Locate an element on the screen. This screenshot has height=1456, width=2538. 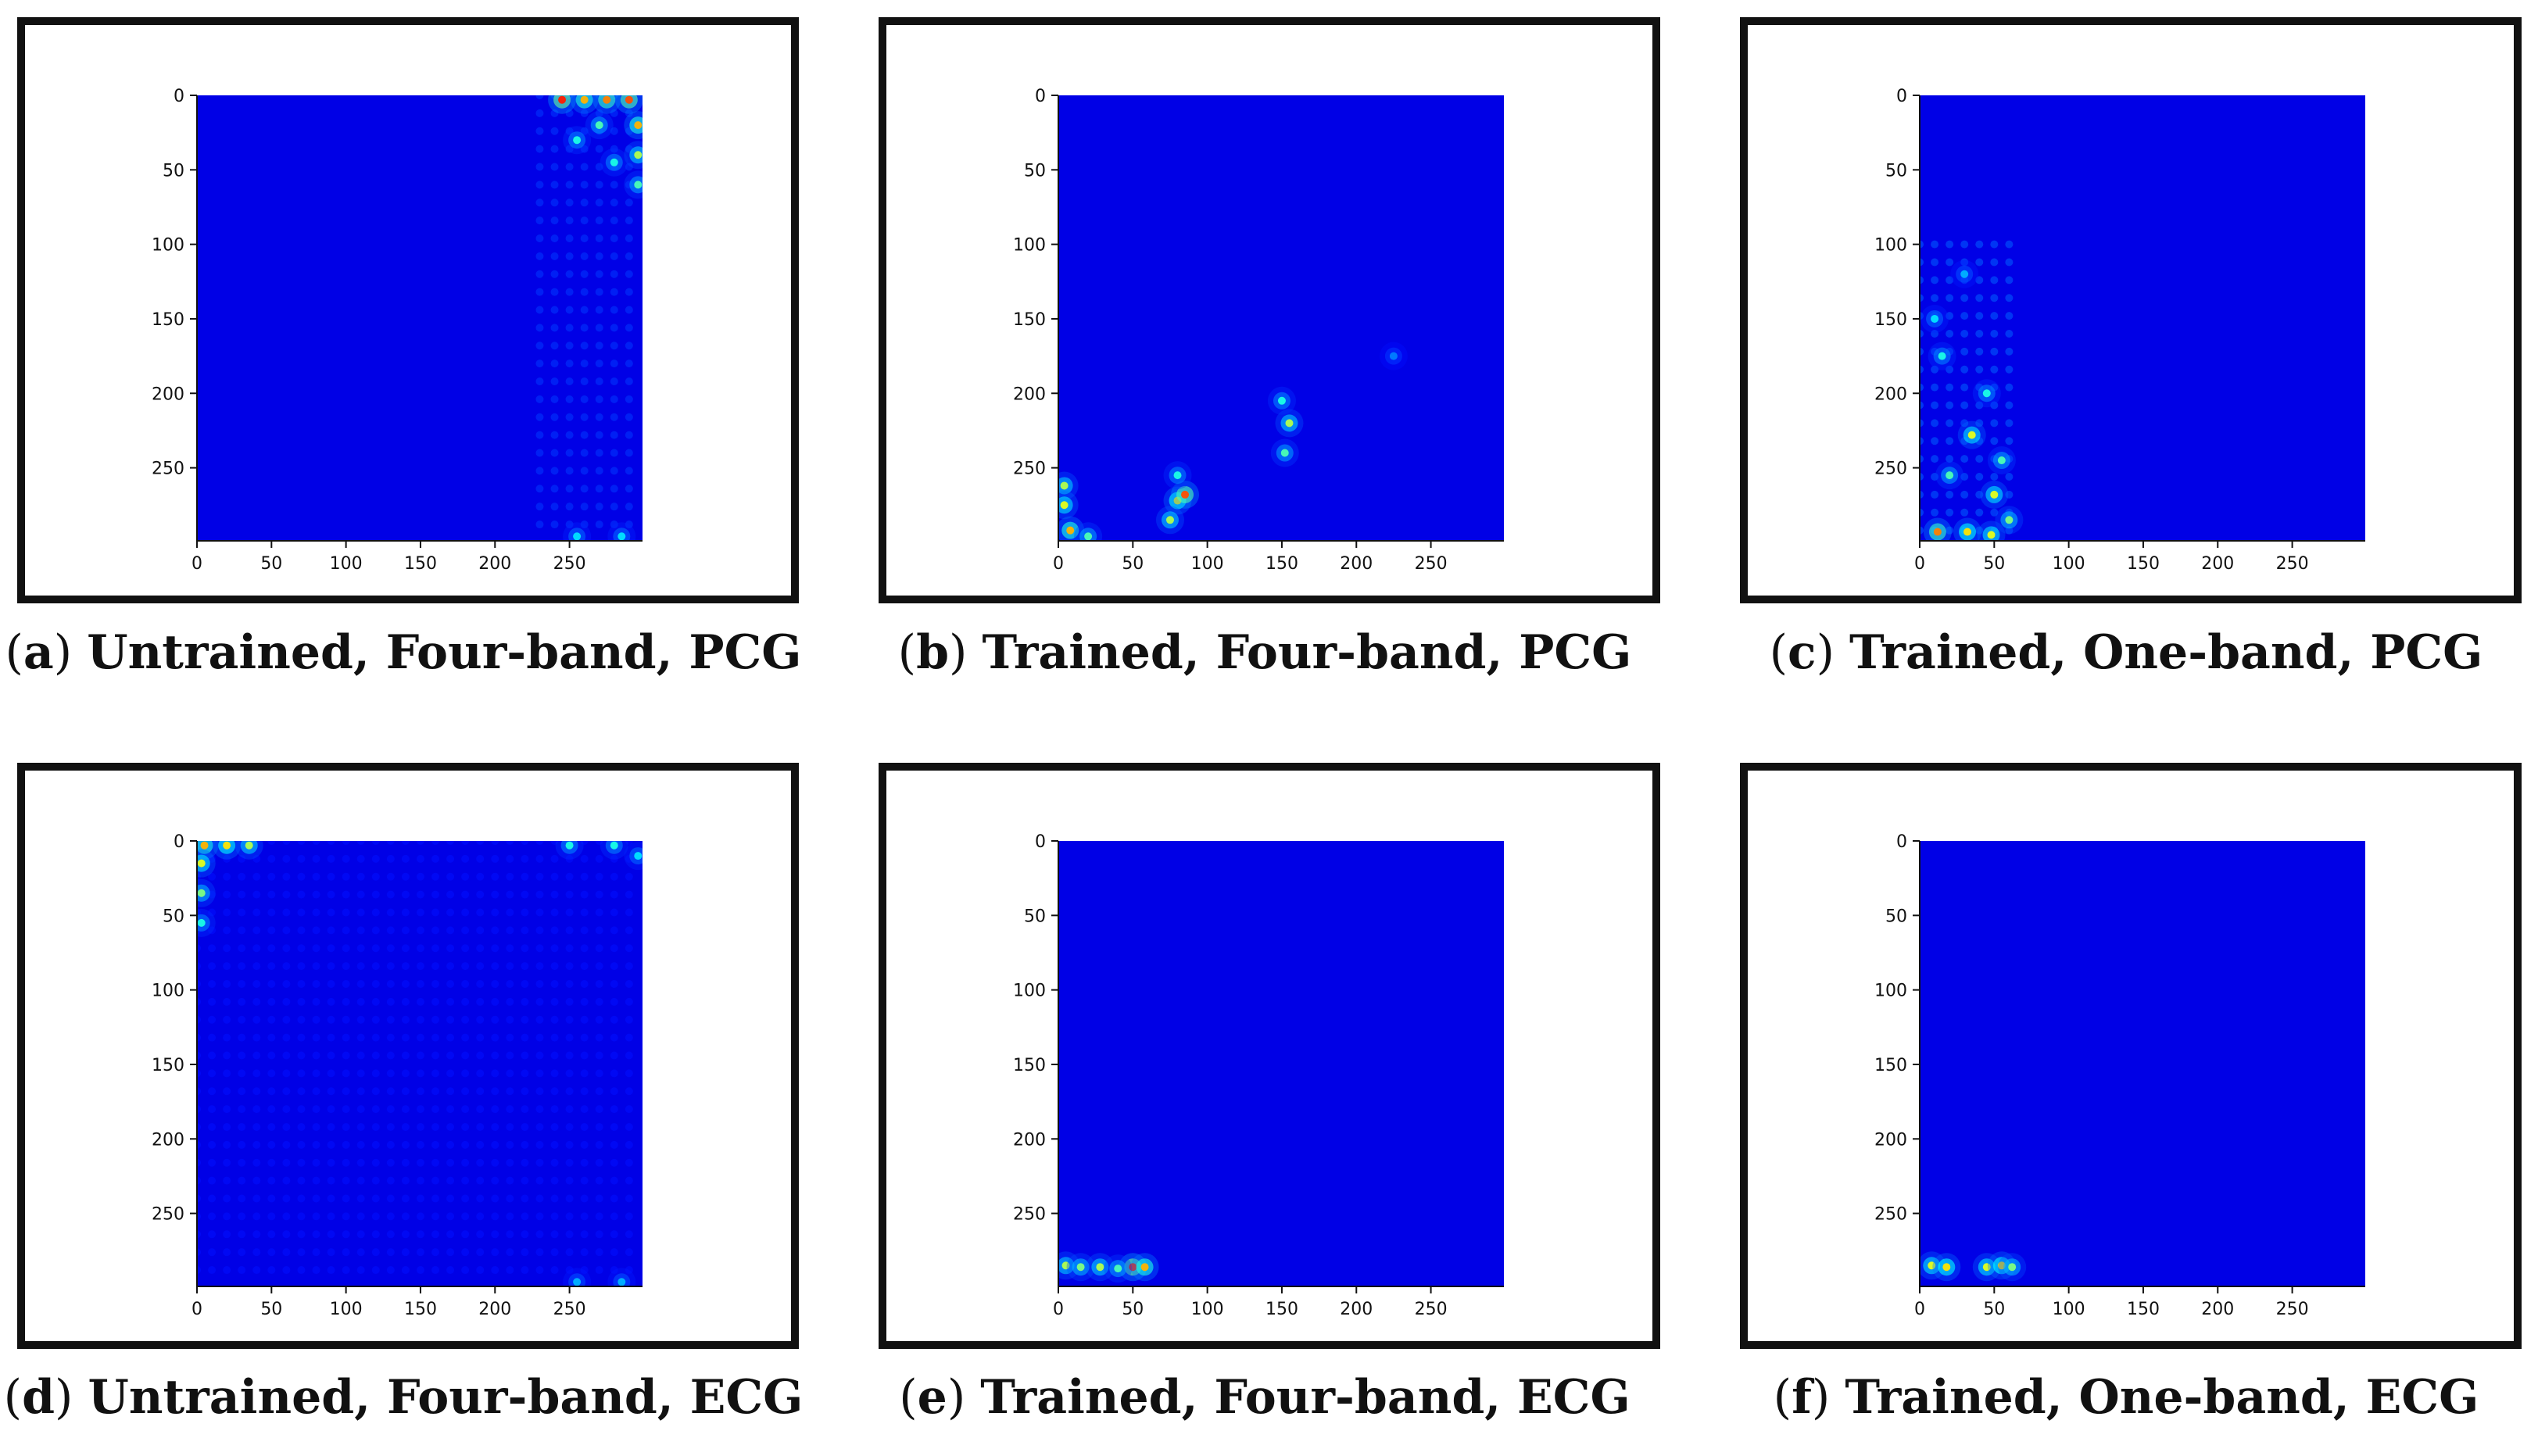
y-tick-label: 0 is located at coordinates (179, 96).